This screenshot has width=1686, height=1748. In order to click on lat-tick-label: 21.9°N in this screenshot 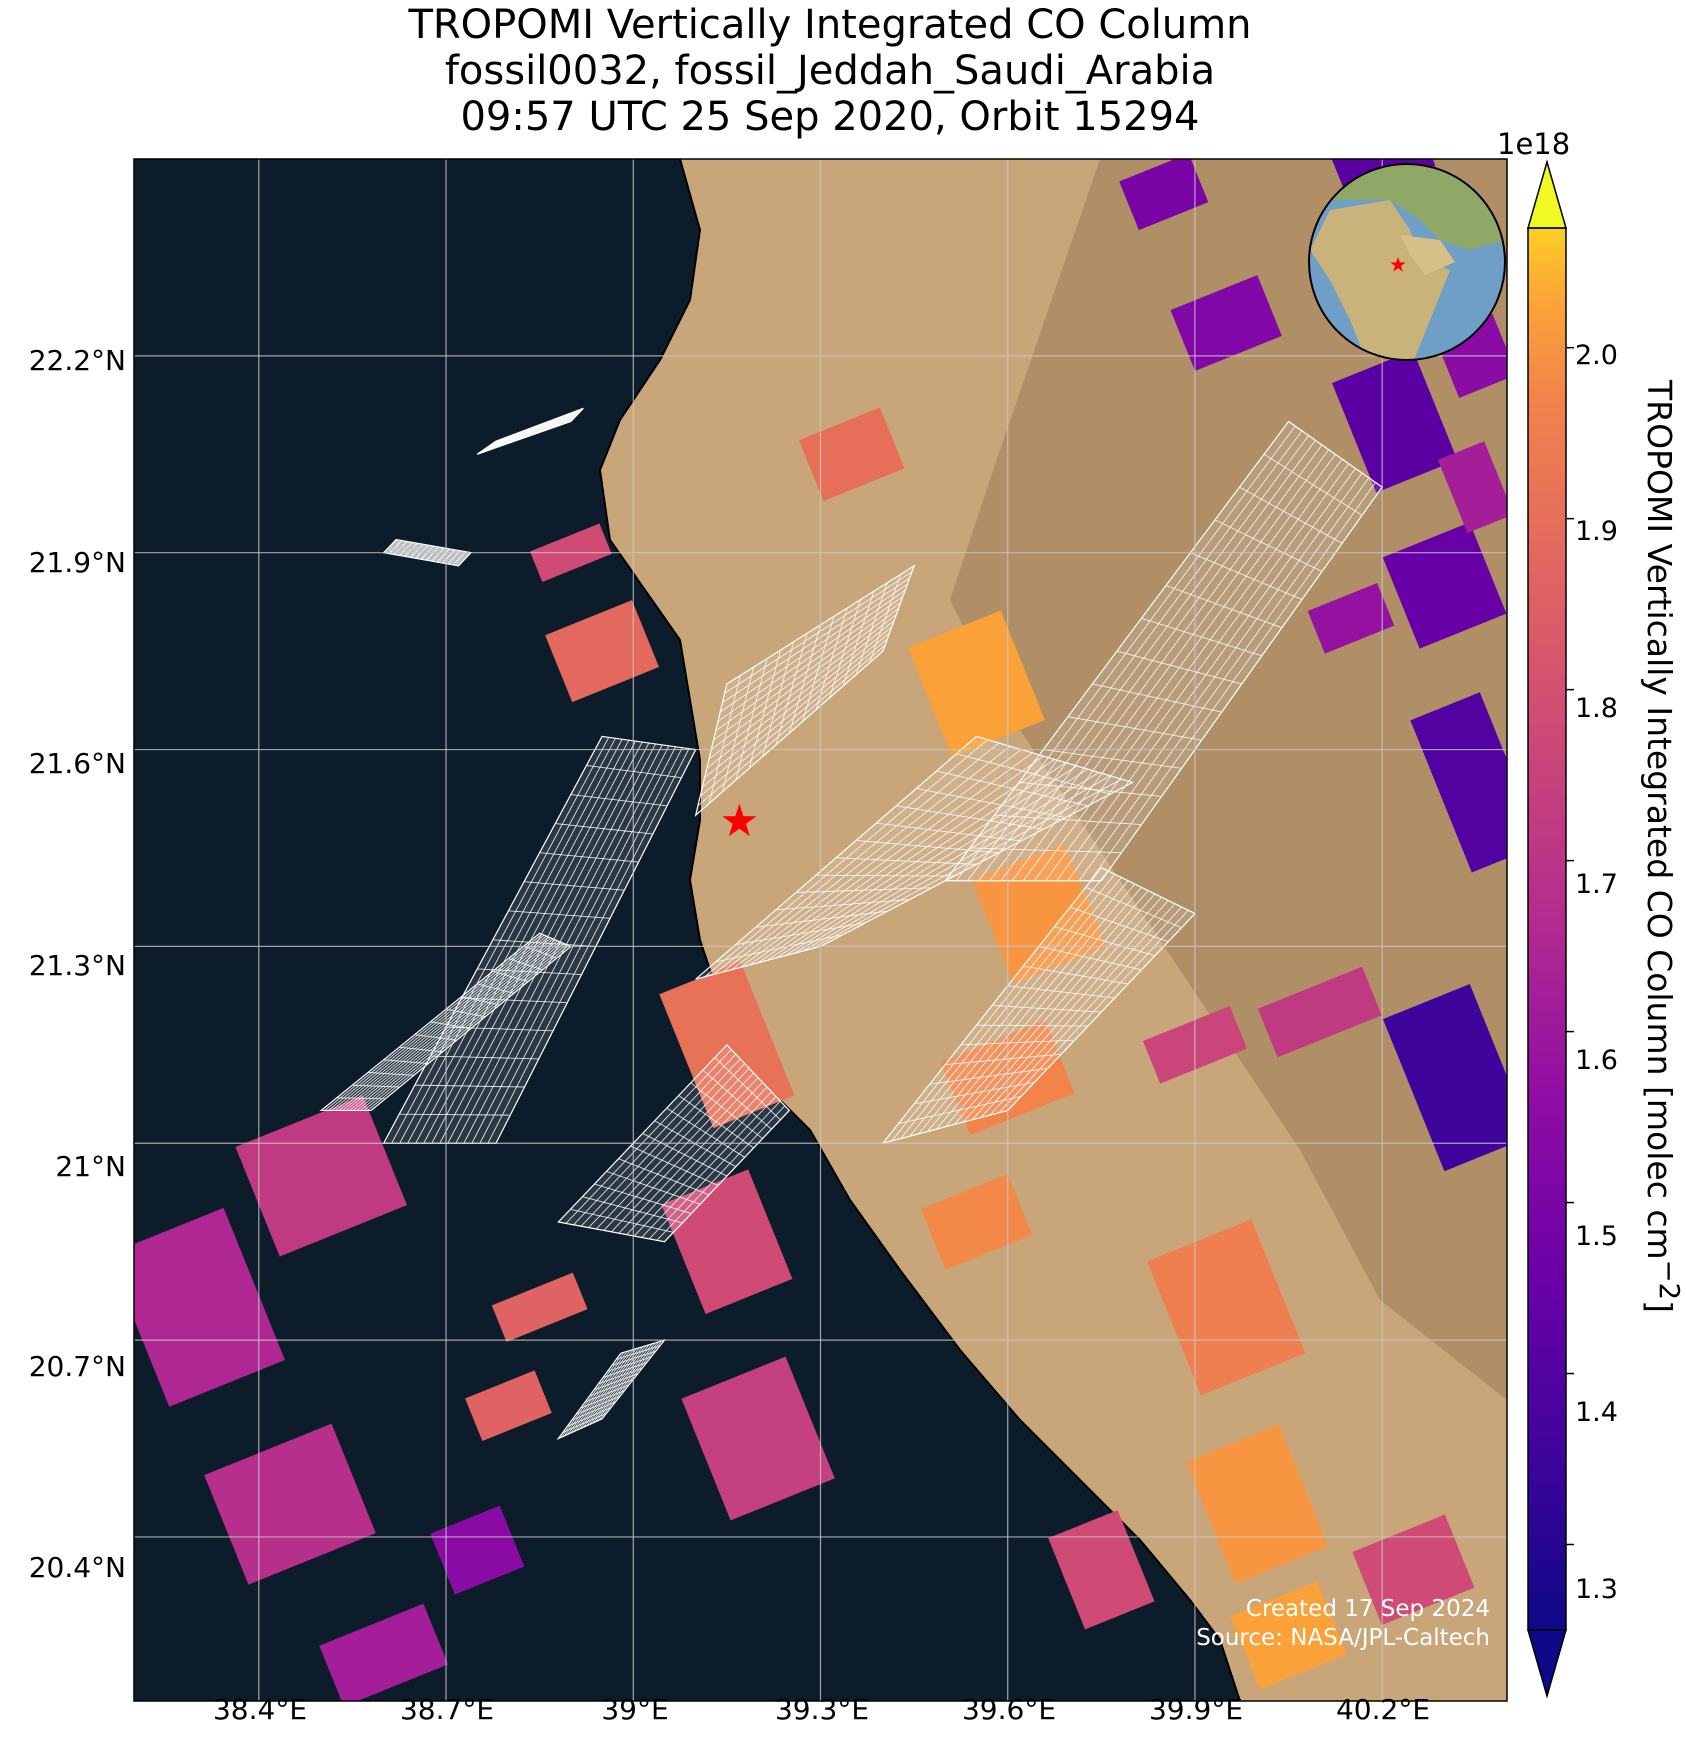, I will do `click(77, 562)`.